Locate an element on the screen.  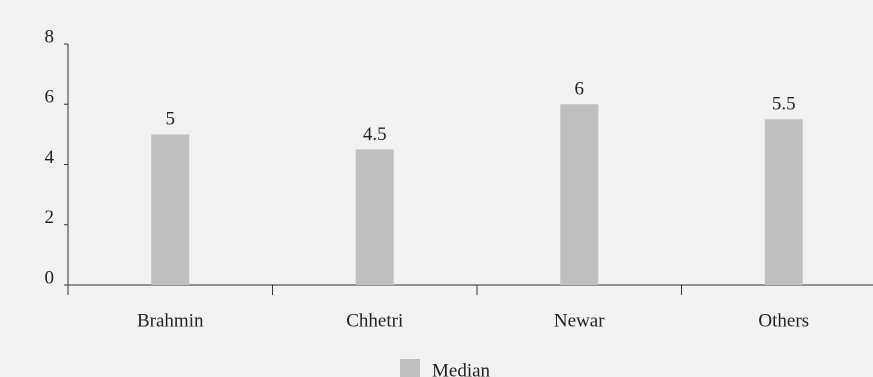
legend-label: Median is located at coordinates (461, 368).